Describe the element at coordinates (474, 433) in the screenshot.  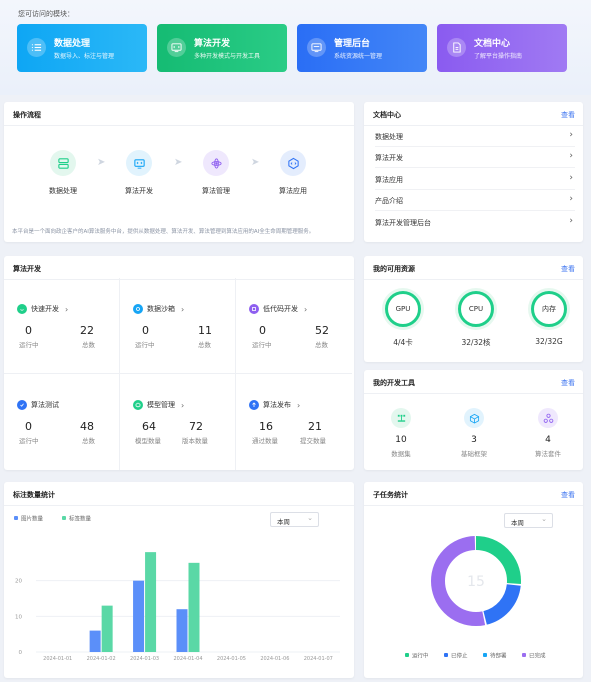
I see `tool-framework: 3 基础框架` at that location.